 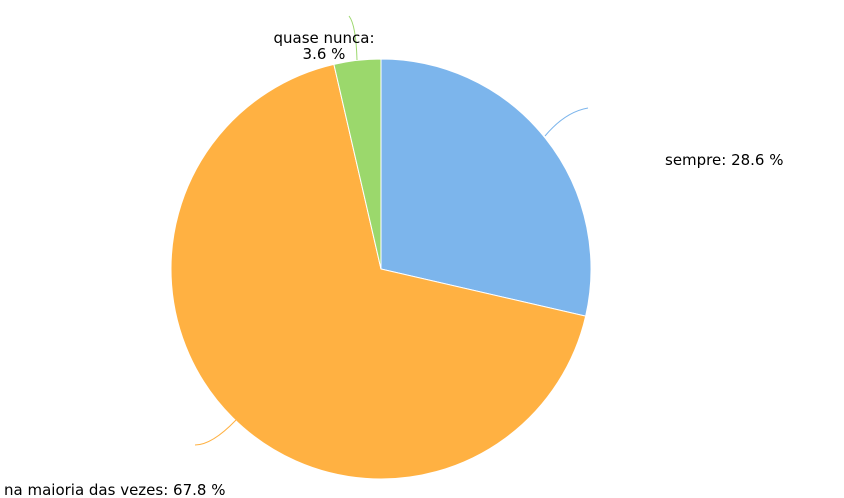 What do you see at coordinates (115, 489) in the screenshot?
I see `data-label: na maioria das vezes: 67.8 %` at bounding box center [115, 489].